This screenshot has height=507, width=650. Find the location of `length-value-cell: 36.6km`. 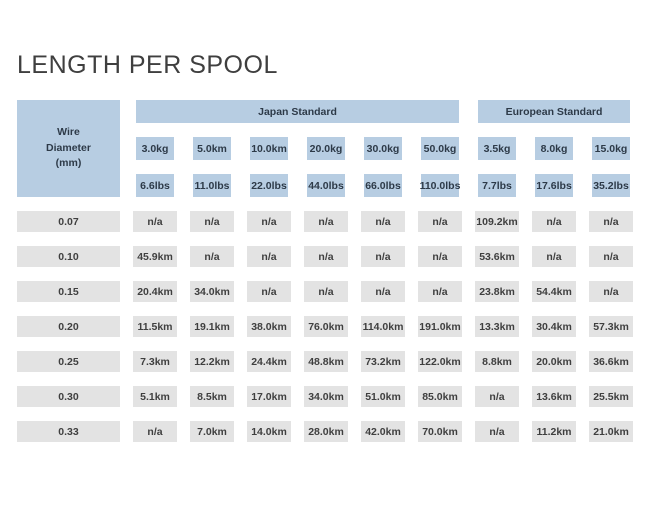

length-value-cell: 36.6km is located at coordinates (611, 361).